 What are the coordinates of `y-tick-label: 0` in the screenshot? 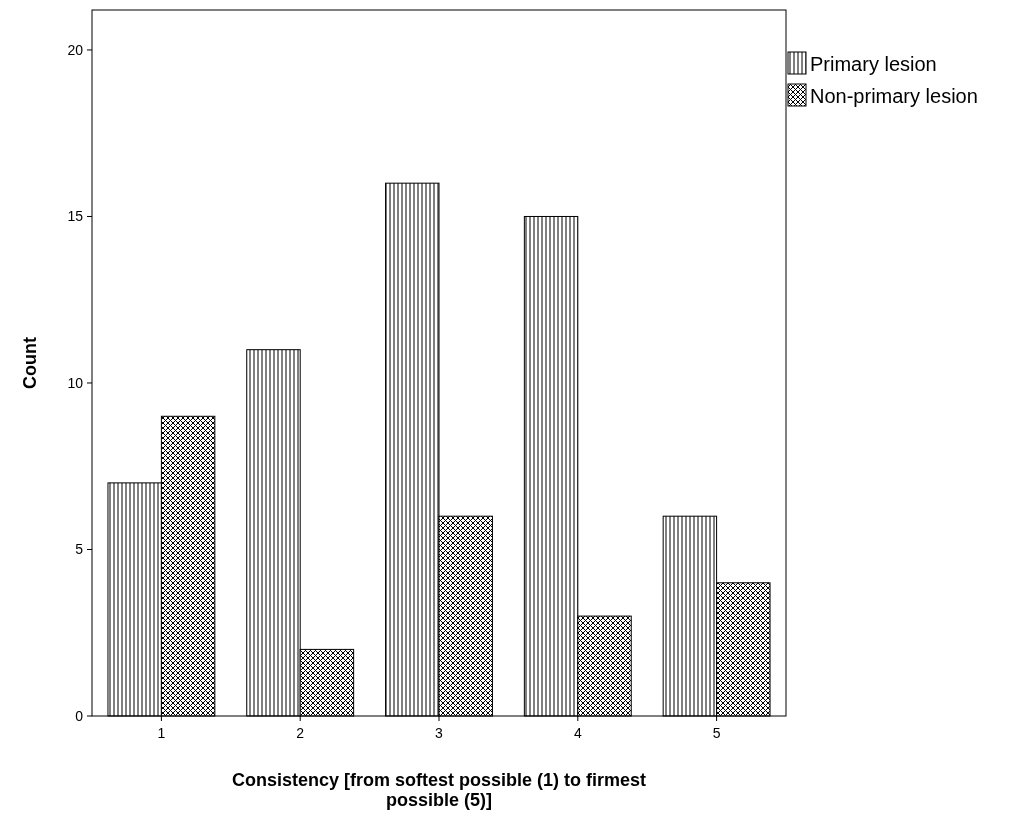 It's located at (79, 715).